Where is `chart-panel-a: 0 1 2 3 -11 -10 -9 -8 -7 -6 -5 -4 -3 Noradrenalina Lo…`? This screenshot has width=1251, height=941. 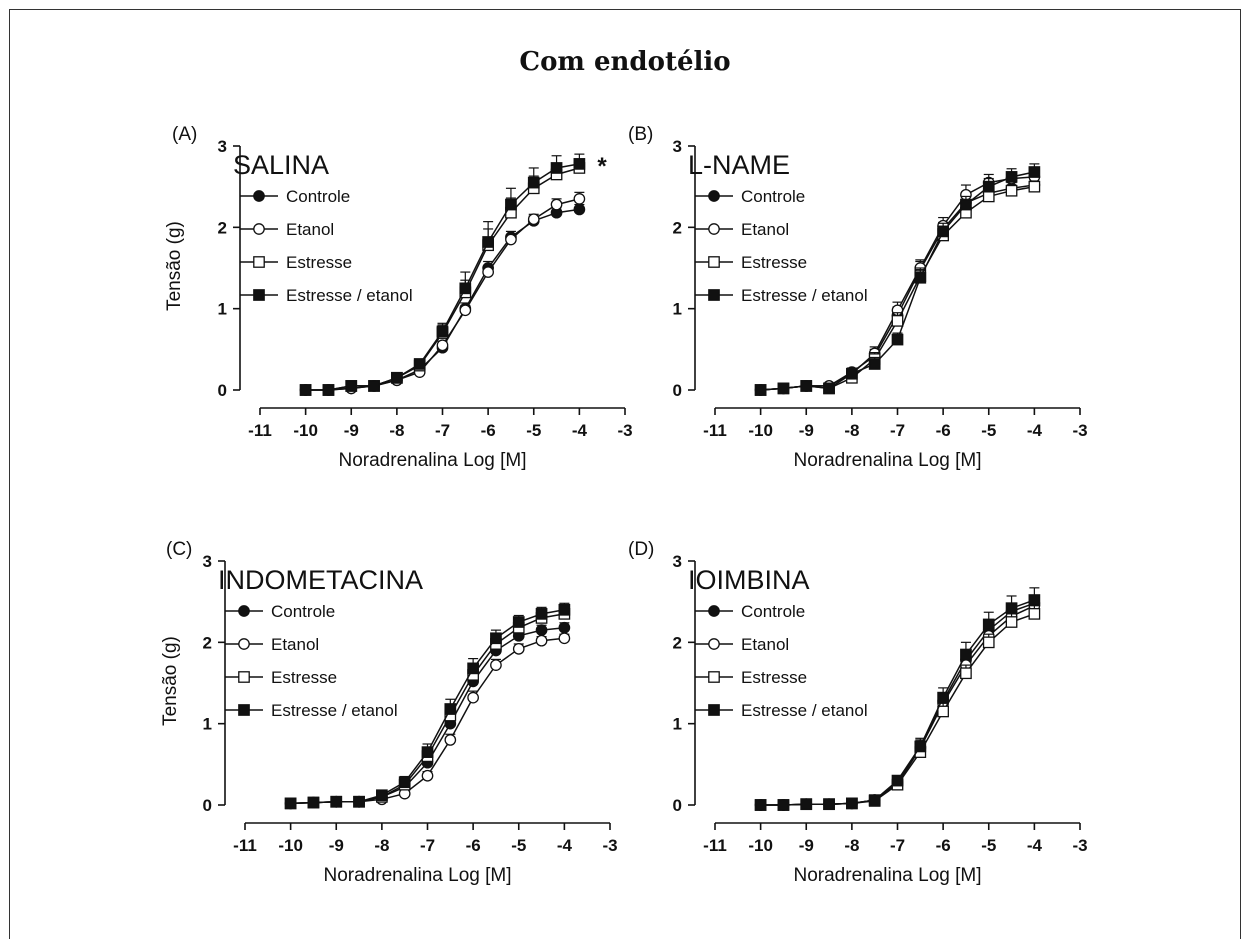 chart-panel-a: 0 1 2 3 -11 -10 -9 -8 -7 -6 -5 -4 -3 Noradrenalina Lo… is located at coordinates (398, 297).